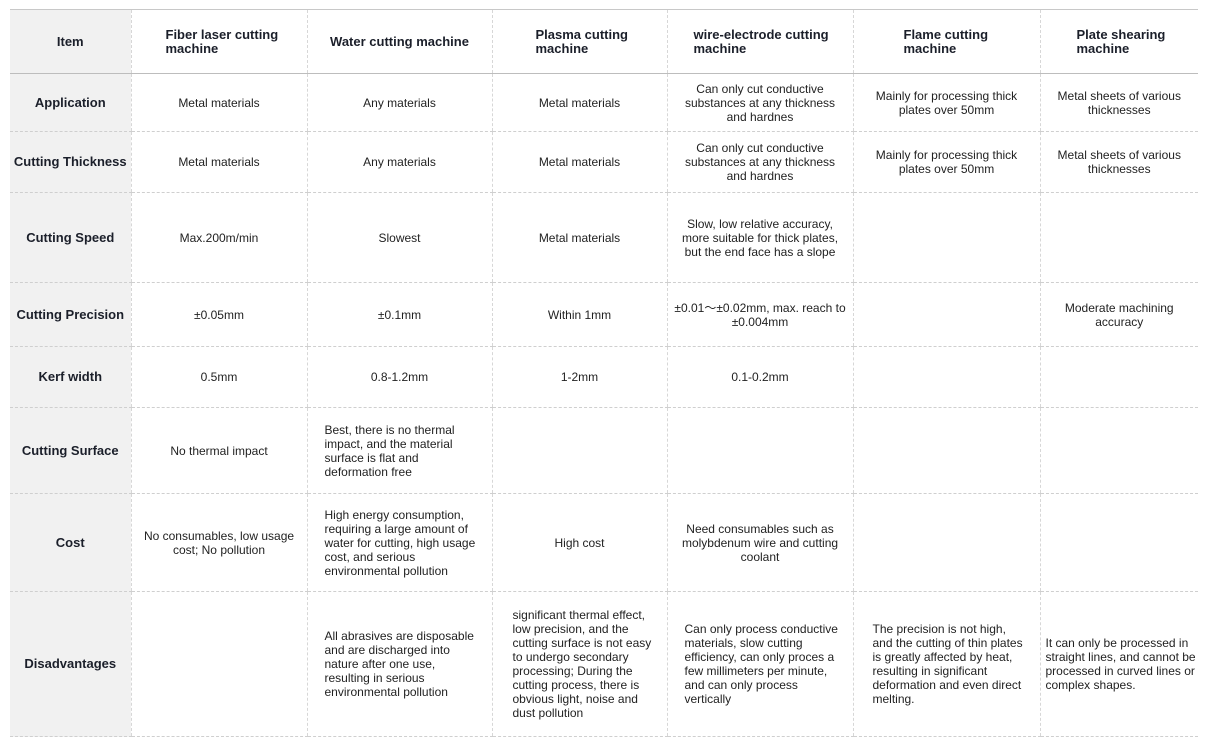 This screenshot has width=1215, height=744. What do you see at coordinates (399, 377) in the screenshot?
I see `cell-water: 0.8-1.2mm` at bounding box center [399, 377].